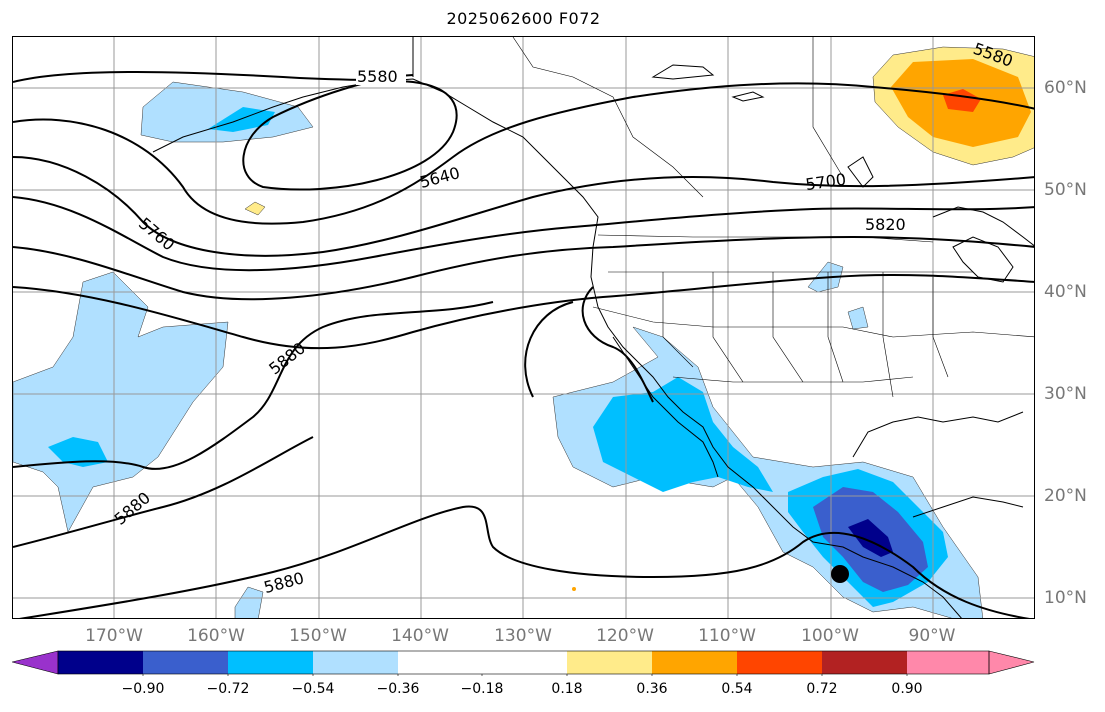 Image resolution: width=1105 pixels, height=712 pixels. Describe the element at coordinates (727, 636) in the screenshot. I see `lon-label: 110°W` at that location.